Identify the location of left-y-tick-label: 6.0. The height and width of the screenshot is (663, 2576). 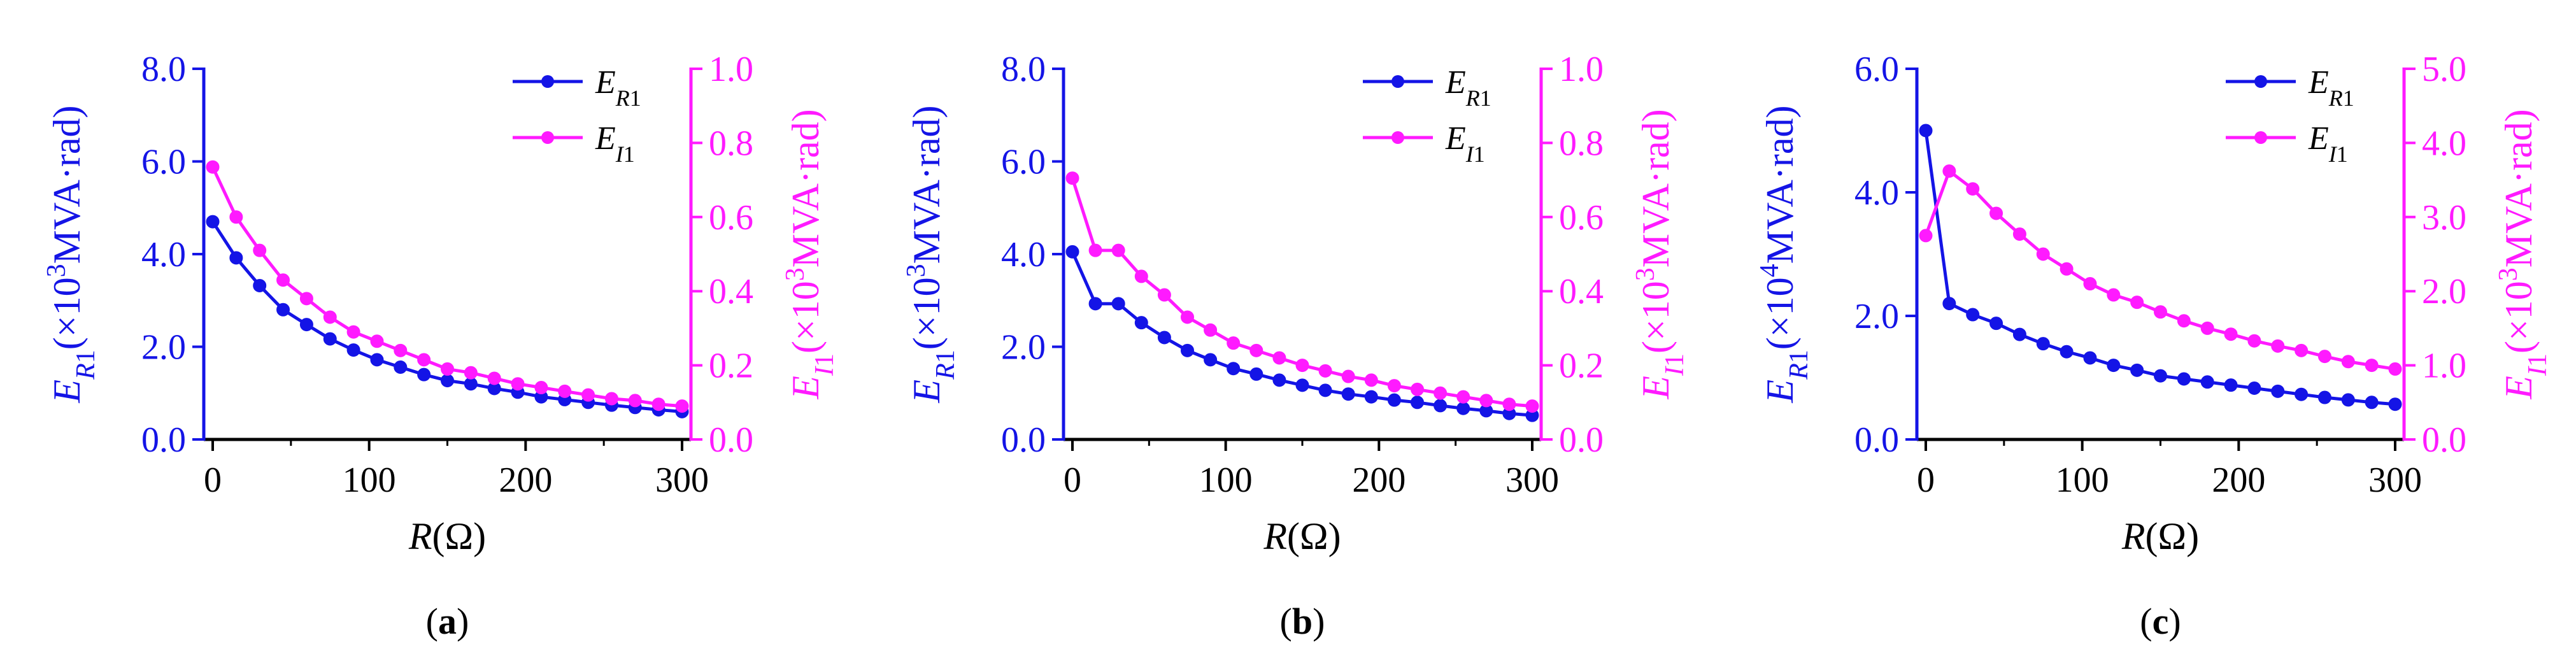
(1877, 69).